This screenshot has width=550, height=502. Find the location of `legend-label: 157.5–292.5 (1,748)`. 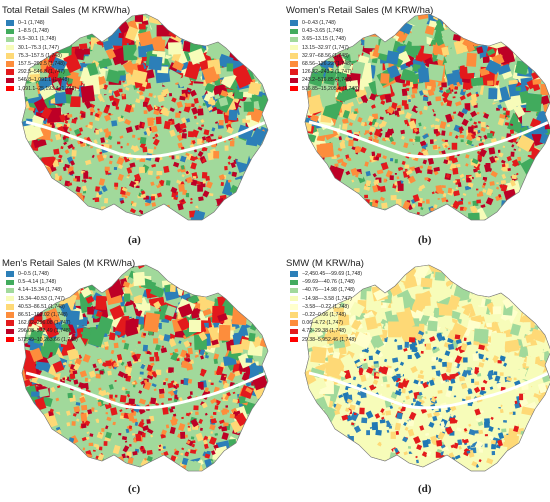

legend-label: 157.5–292.5 (1,748) is located at coordinates (41, 63).